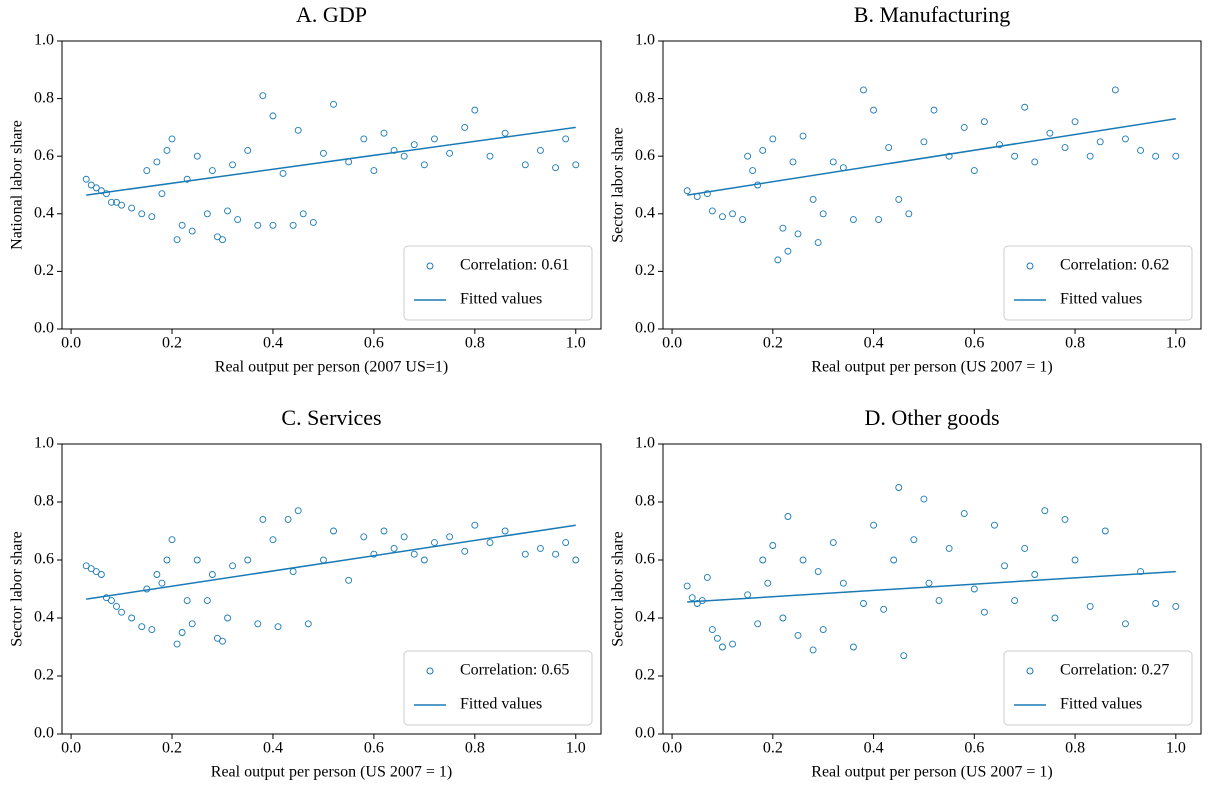 This screenshot has width=1208, height=789. I want to click on y-axis-label: Sector labor share, so click(618, 589).